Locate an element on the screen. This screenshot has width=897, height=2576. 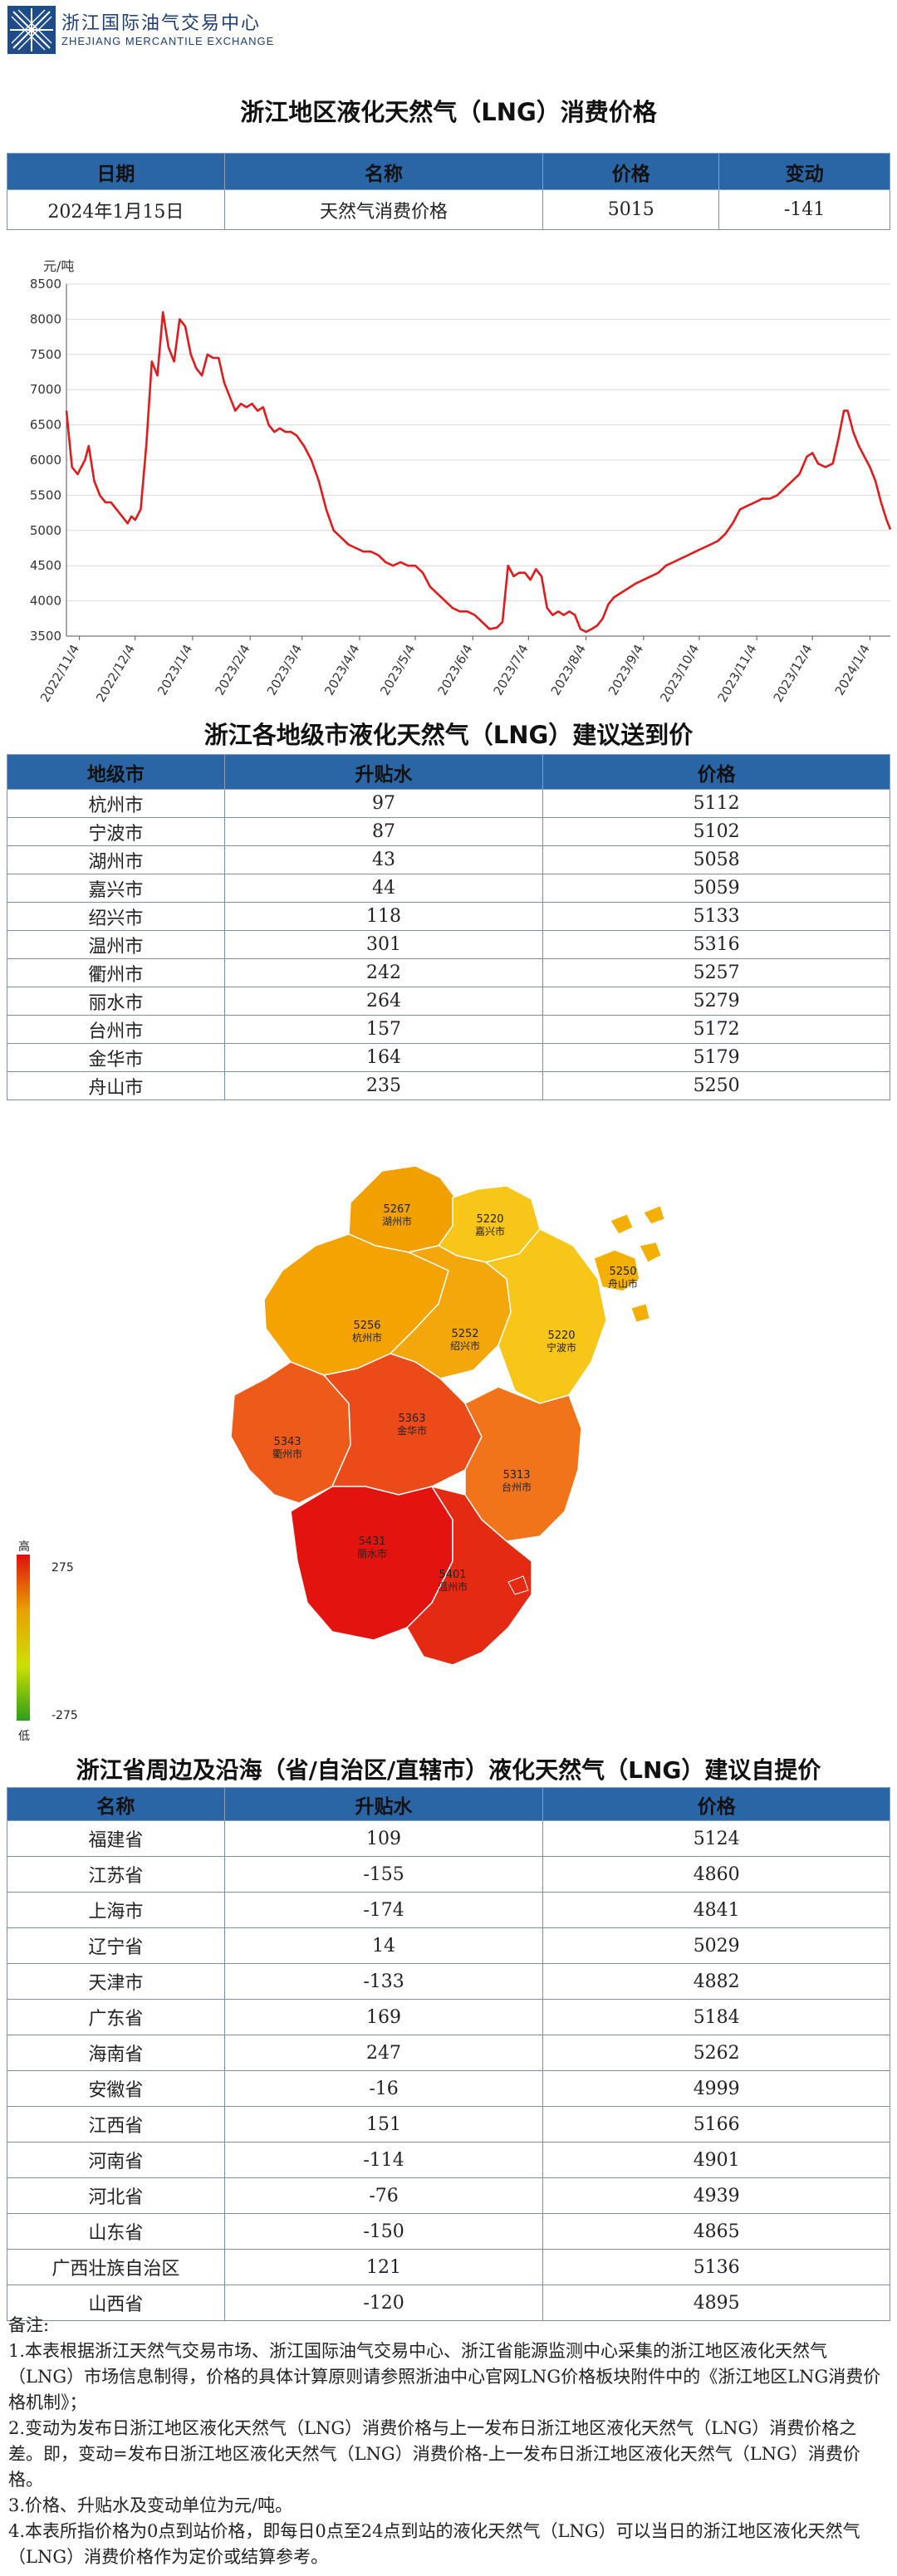
table-row: 海南省 247 5262 is located at coordinates (448, 2053).